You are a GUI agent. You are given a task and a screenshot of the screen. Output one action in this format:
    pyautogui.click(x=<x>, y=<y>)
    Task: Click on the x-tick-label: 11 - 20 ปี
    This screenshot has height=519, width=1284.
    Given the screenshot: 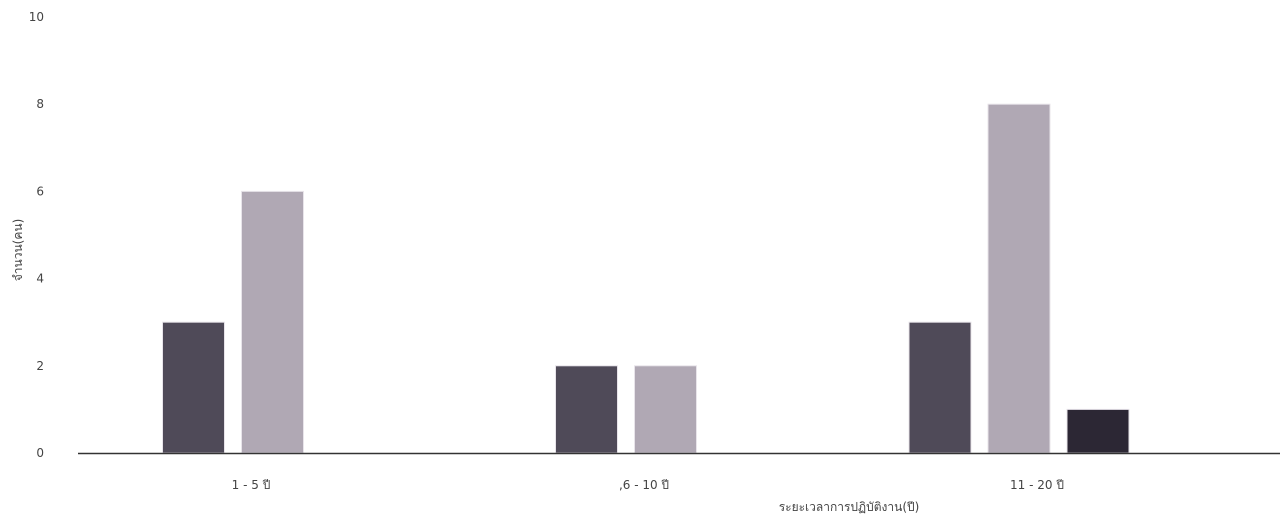 What is the action you would take?
    pyautogui.click(x=1037, y=485)
    